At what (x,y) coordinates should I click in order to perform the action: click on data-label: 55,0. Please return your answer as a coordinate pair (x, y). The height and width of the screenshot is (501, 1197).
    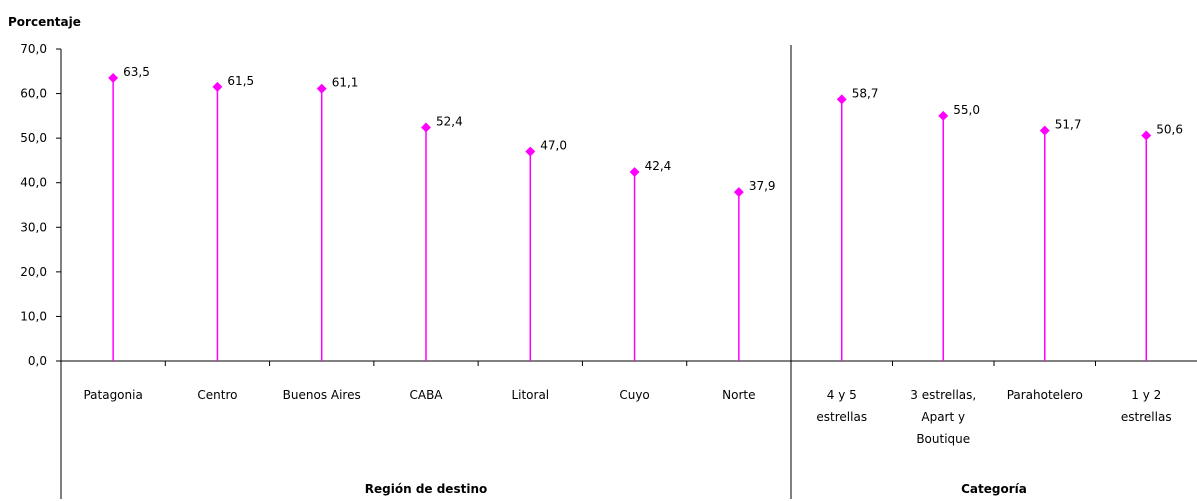
    Looking at the image, I should click on (966, 110).